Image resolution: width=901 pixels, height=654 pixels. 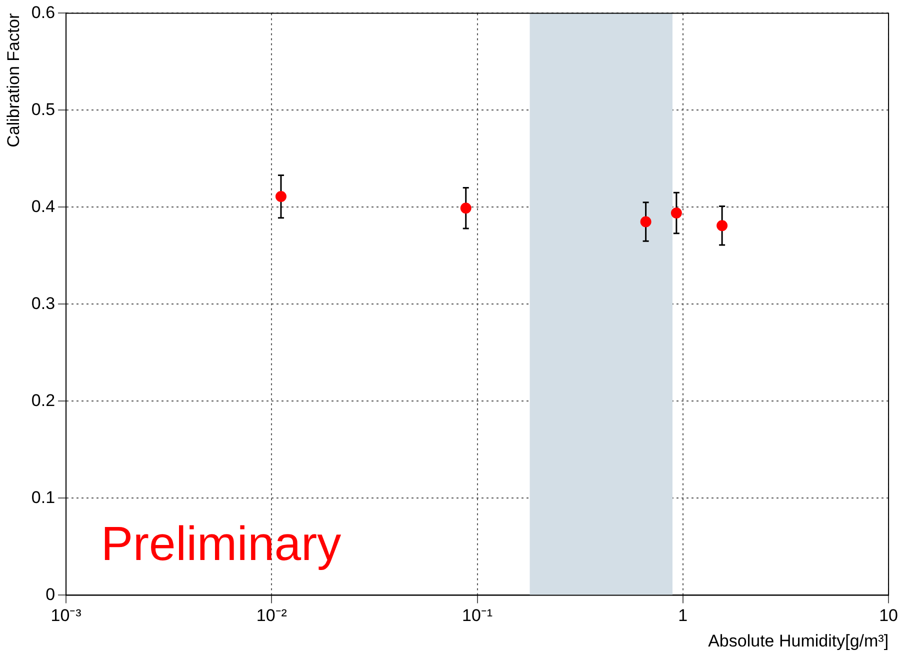 What do you see at coordinates (43, 109) in the screenshot?
I see `y-tick-label: 0.5` at bounding box center [43, 109].